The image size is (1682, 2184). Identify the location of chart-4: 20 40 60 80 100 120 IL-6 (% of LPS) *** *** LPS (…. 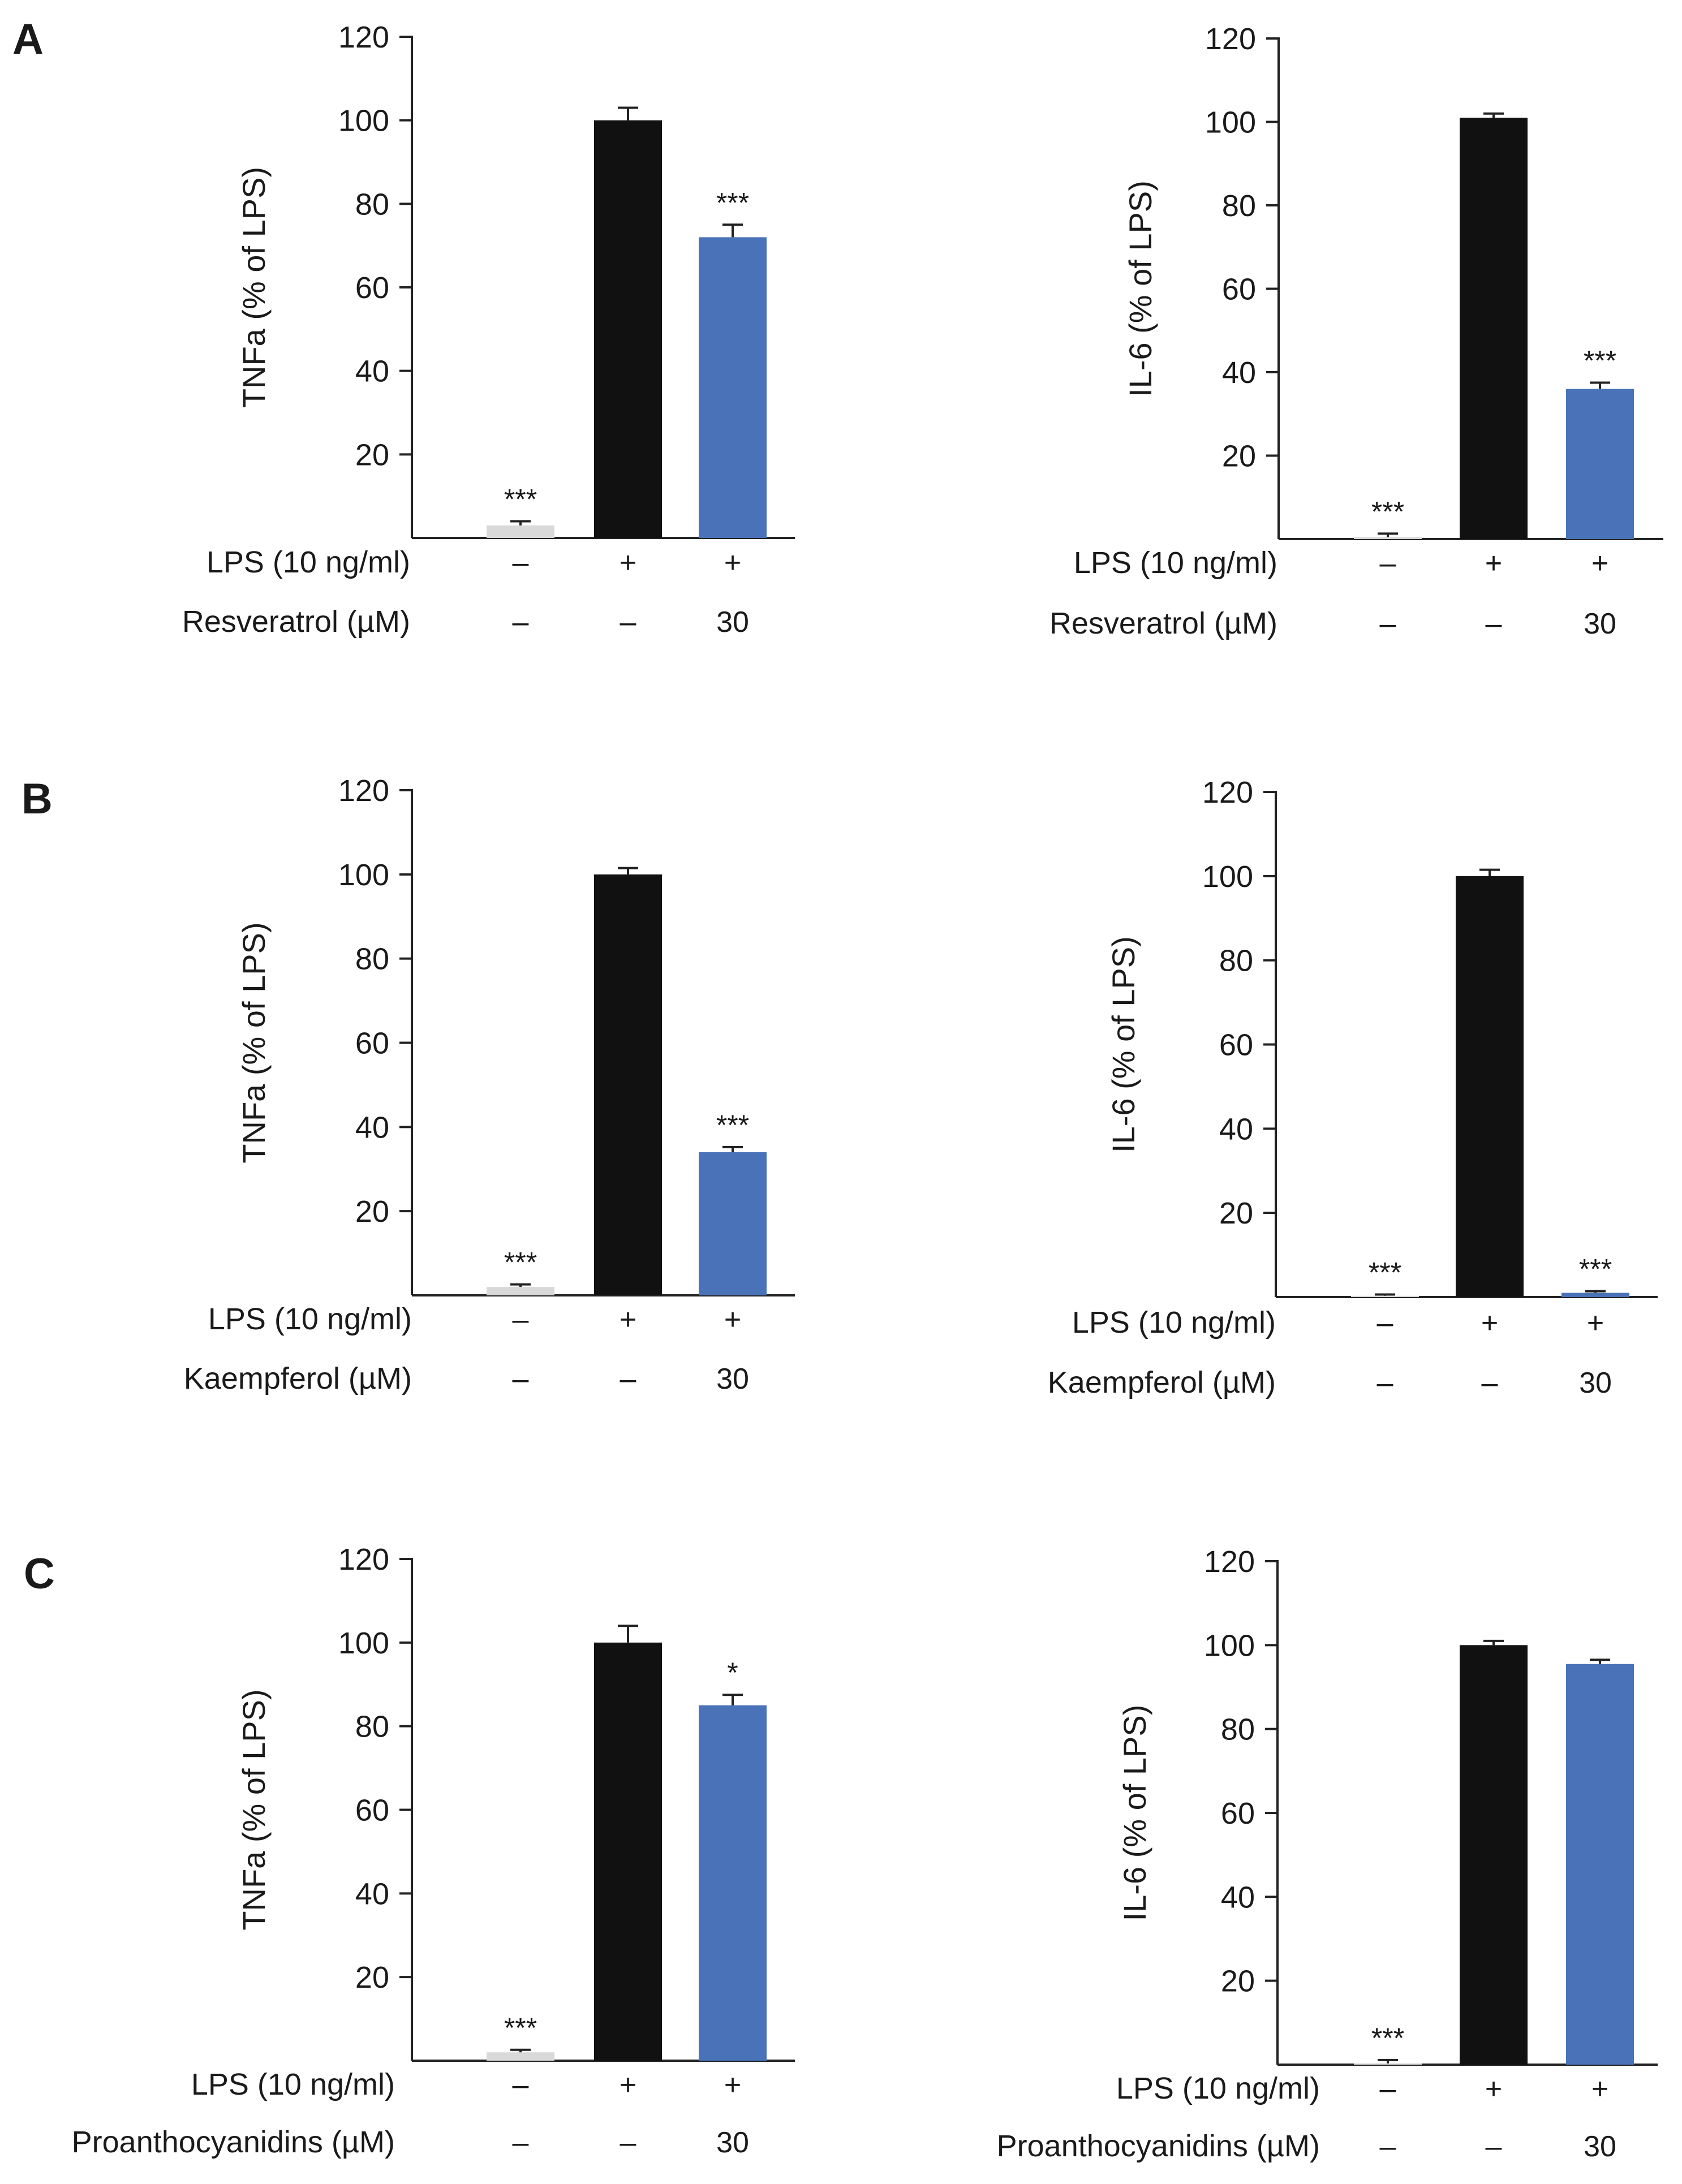
(1353, 1087).